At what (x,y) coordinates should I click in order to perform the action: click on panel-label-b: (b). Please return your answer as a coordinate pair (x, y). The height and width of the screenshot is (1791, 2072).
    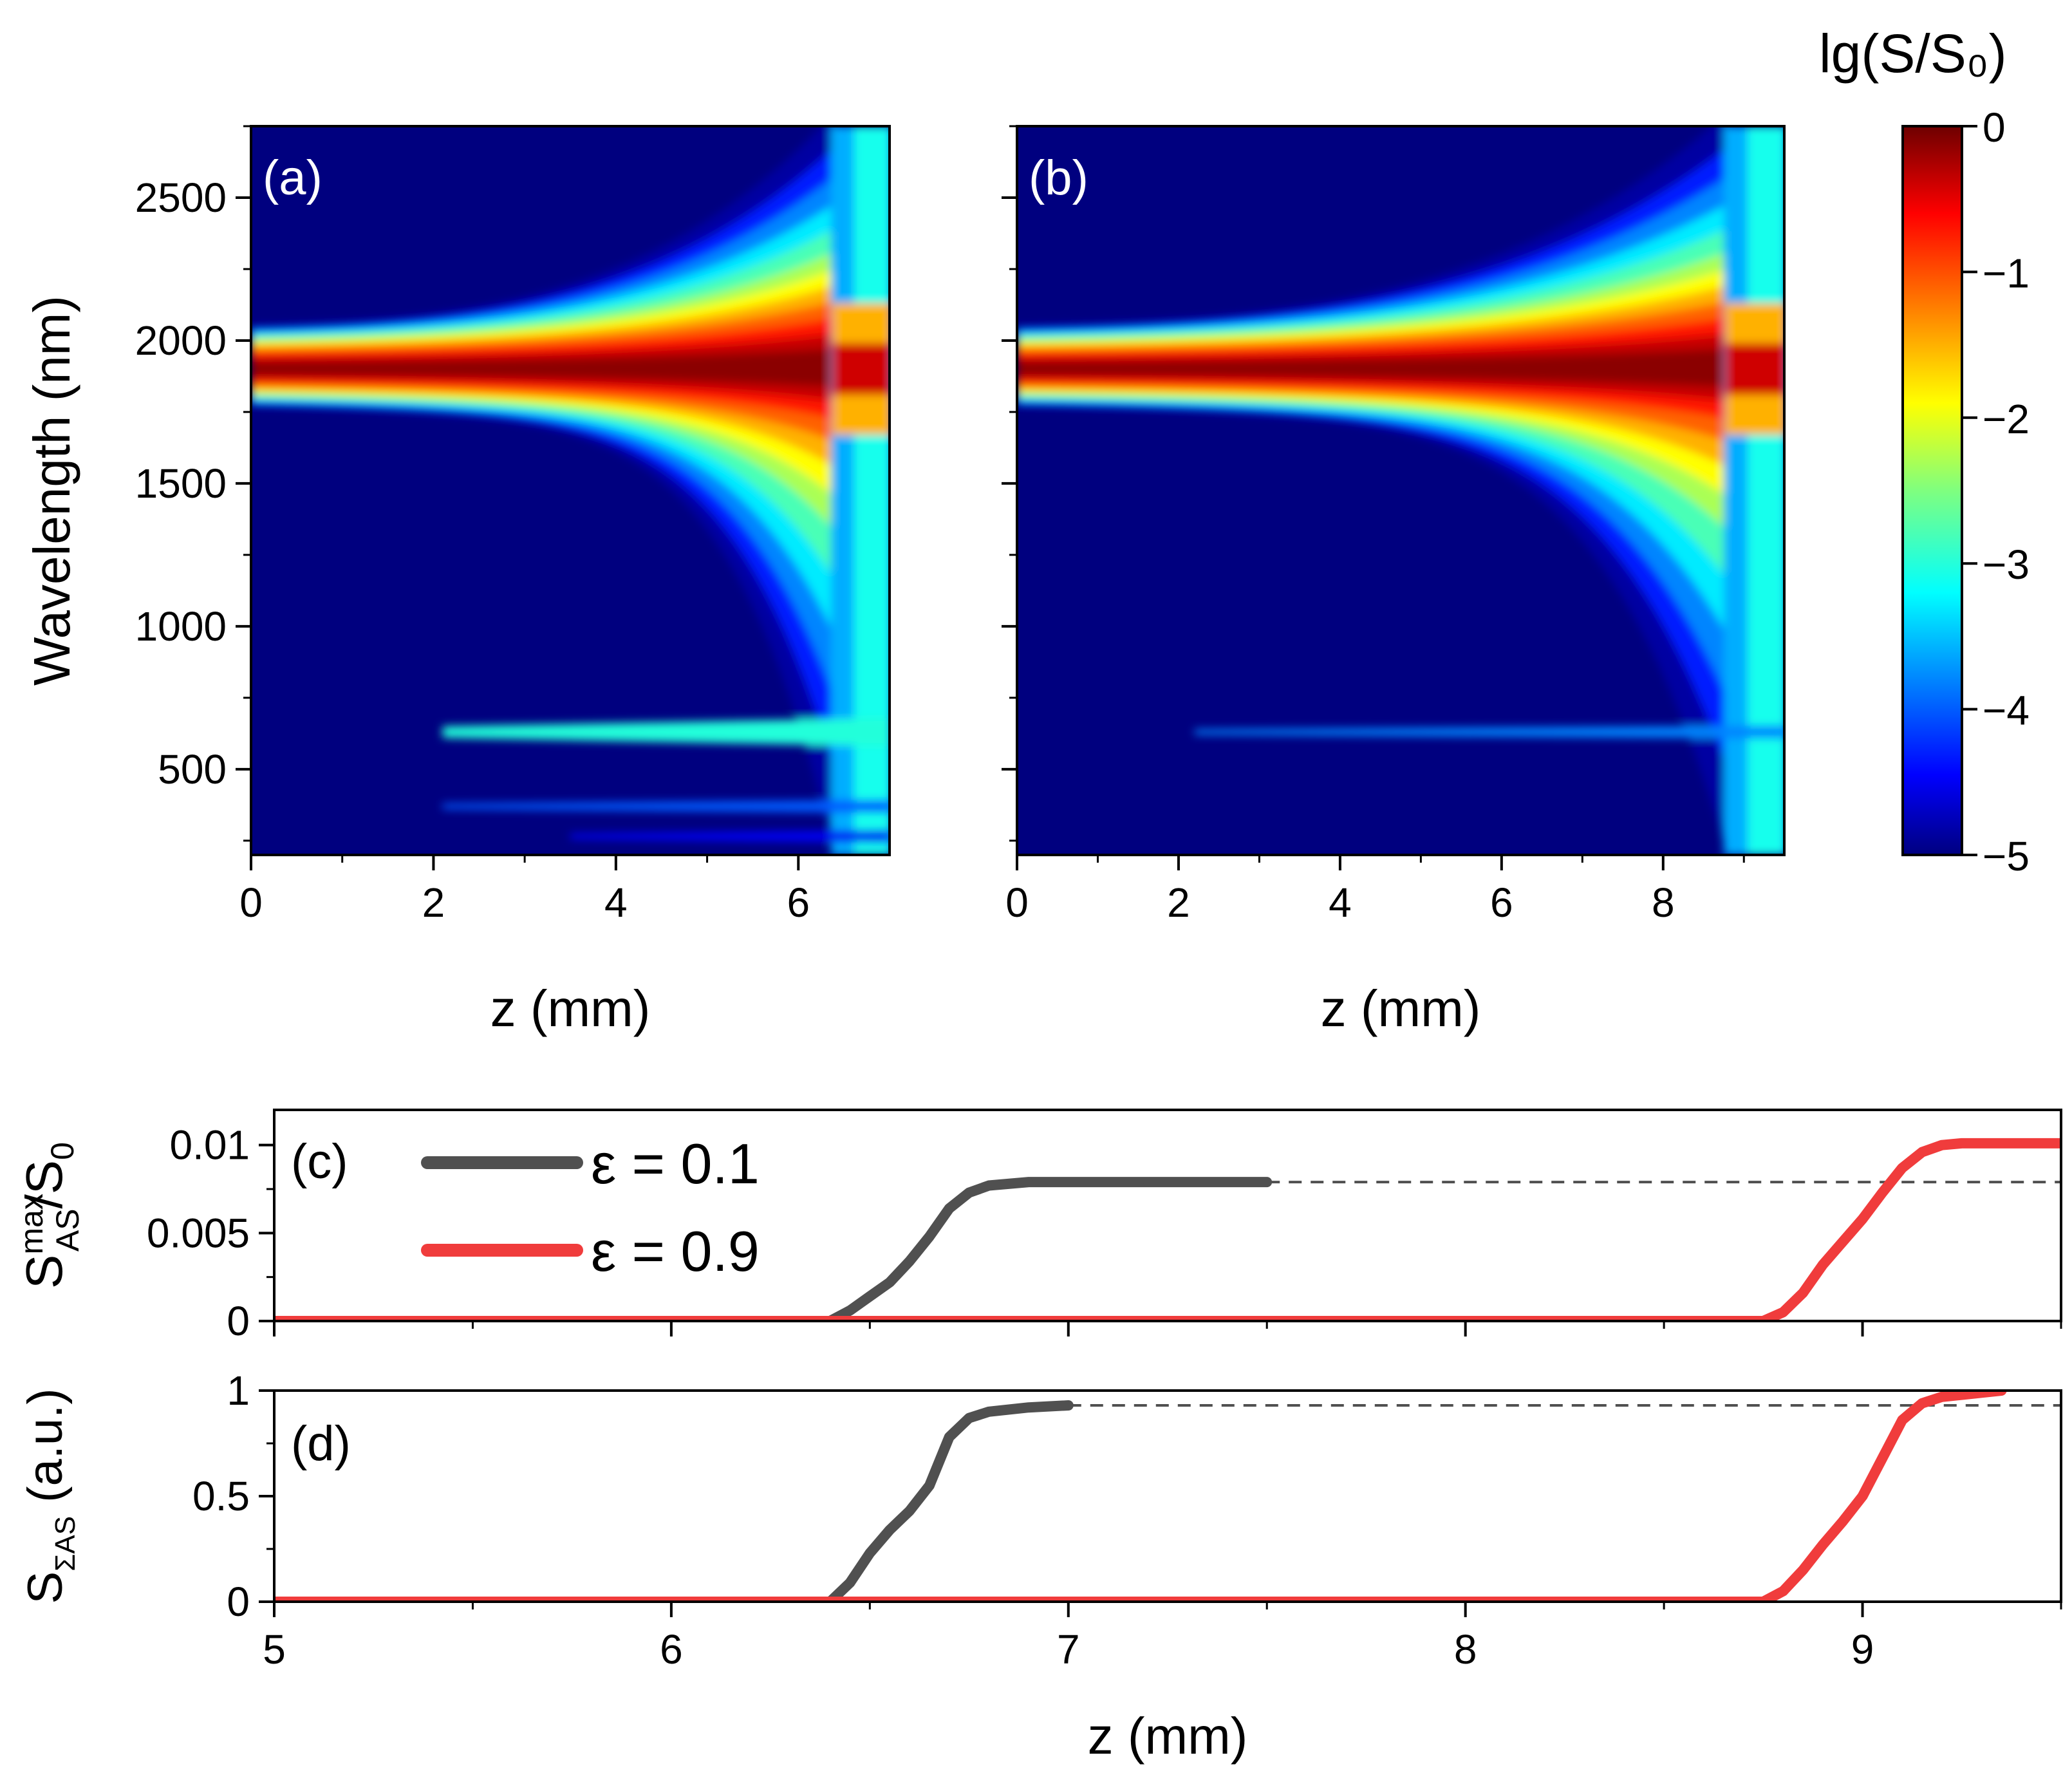
    Looking at the image, I should click on (1058, 178).